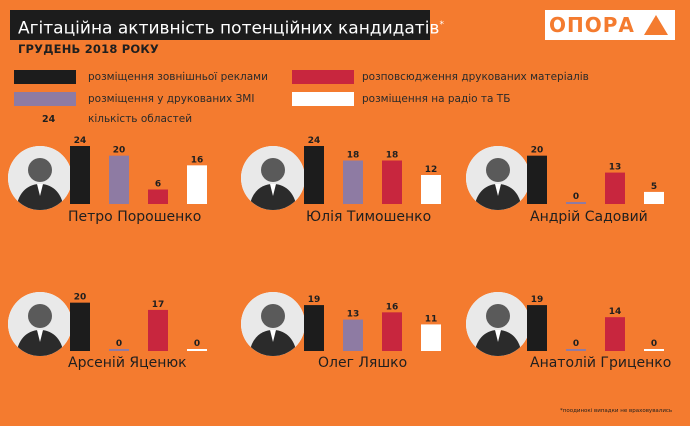 The width and height of the screenshot is (690, 426). I want to click on bar-value-label: 12, so click(431, 170).